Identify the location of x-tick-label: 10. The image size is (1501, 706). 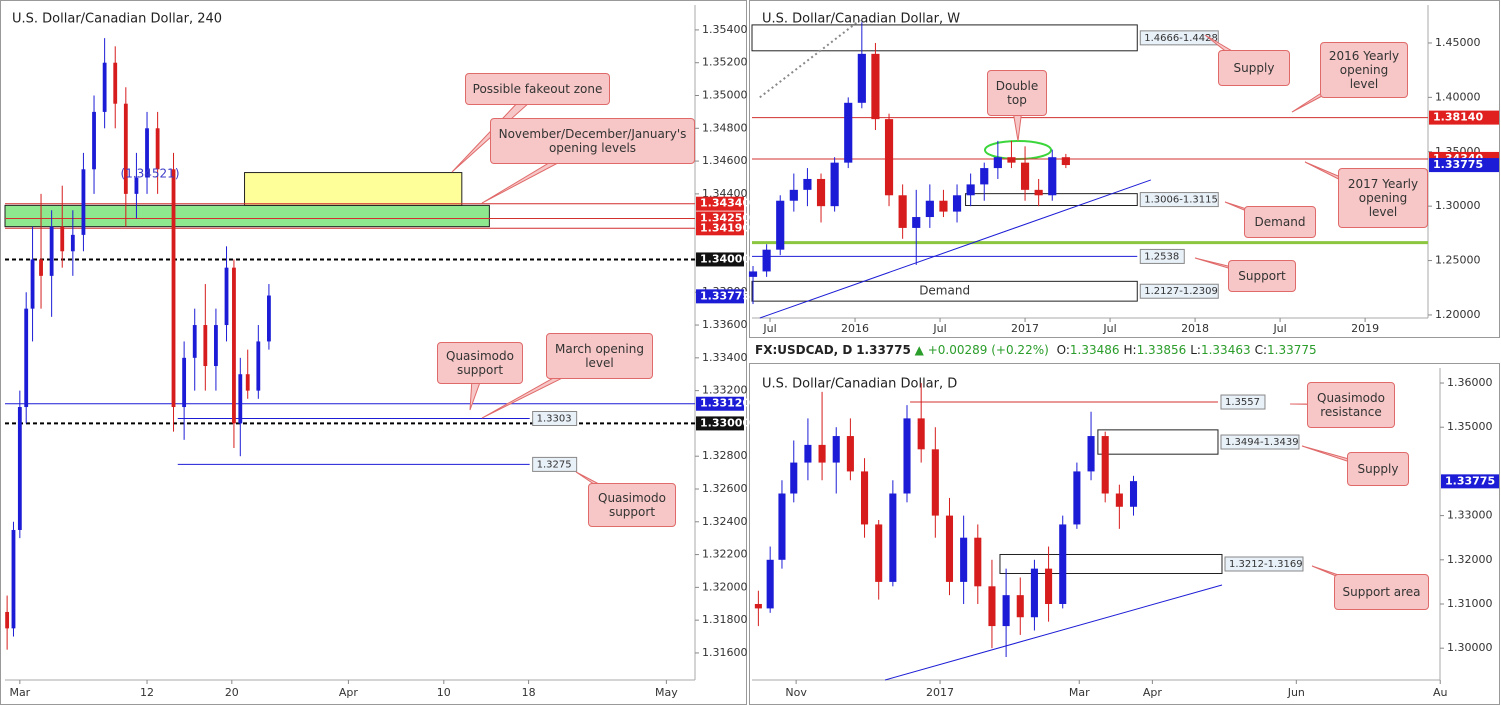
(444, 692).